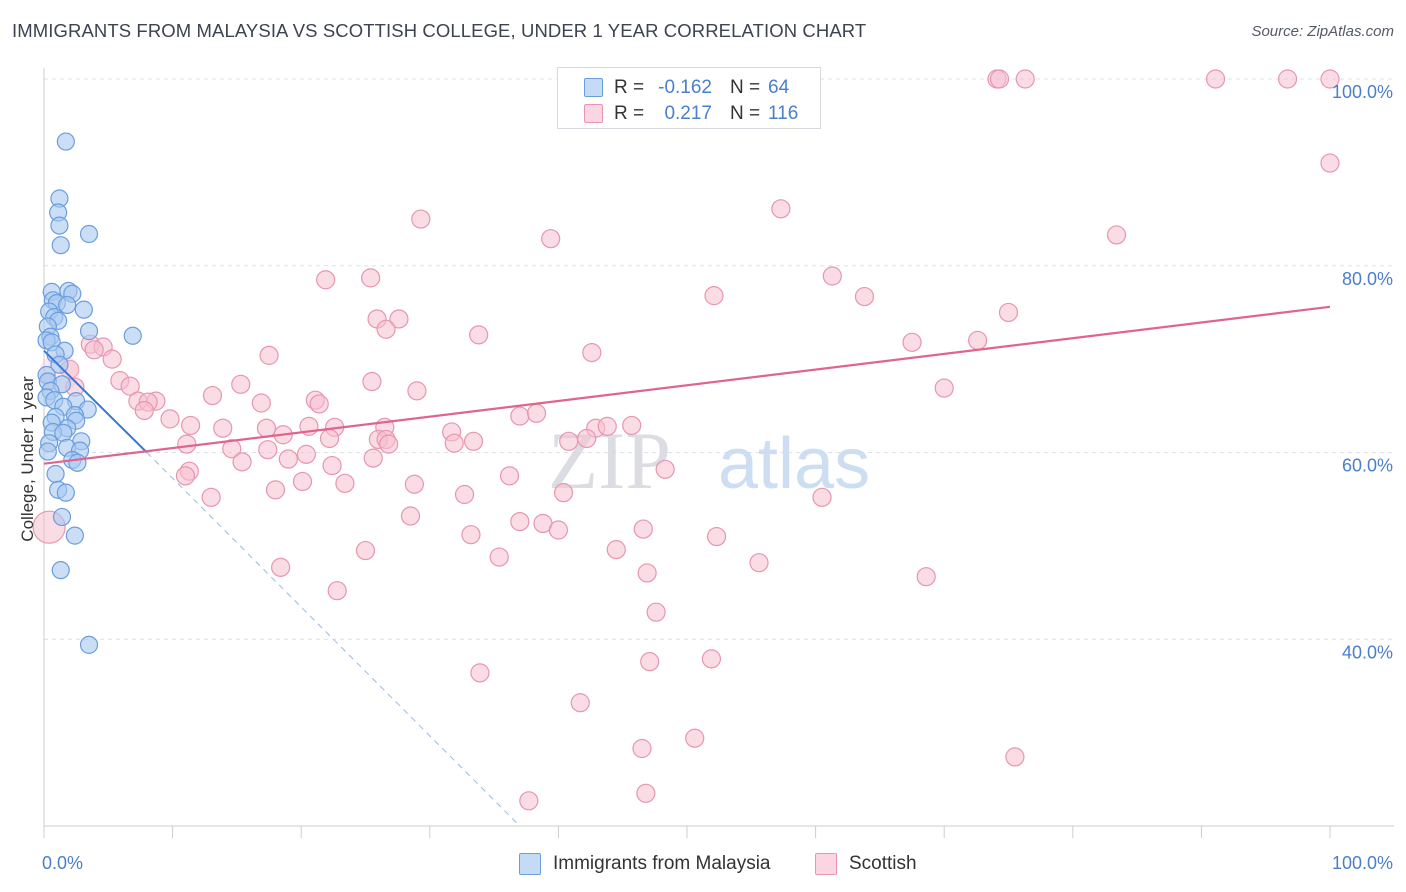 The image size is (1406, 892). I want to click on y-tick-label: 80.0%, so click(1367, 279).